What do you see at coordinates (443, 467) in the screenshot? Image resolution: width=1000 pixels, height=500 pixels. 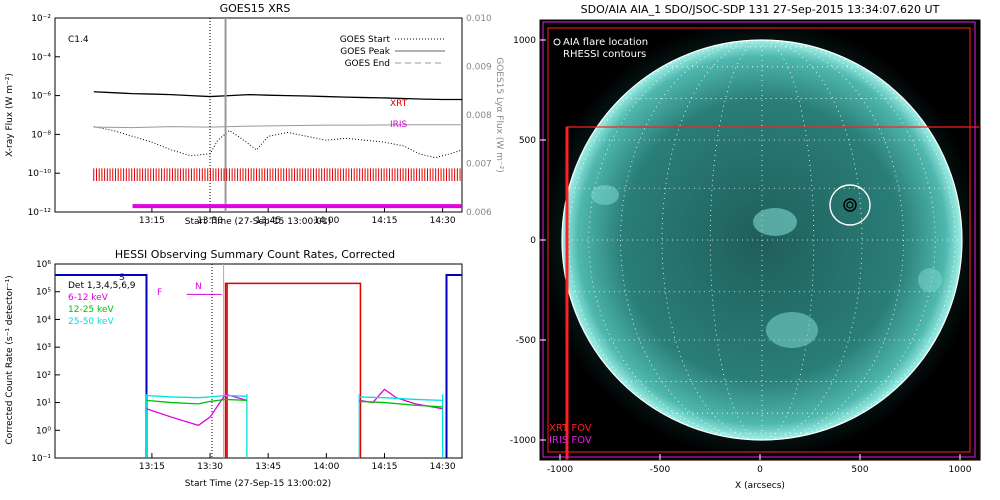 I see `hessi-x-tick-label: 14:30` at bounding box center [443, 467].